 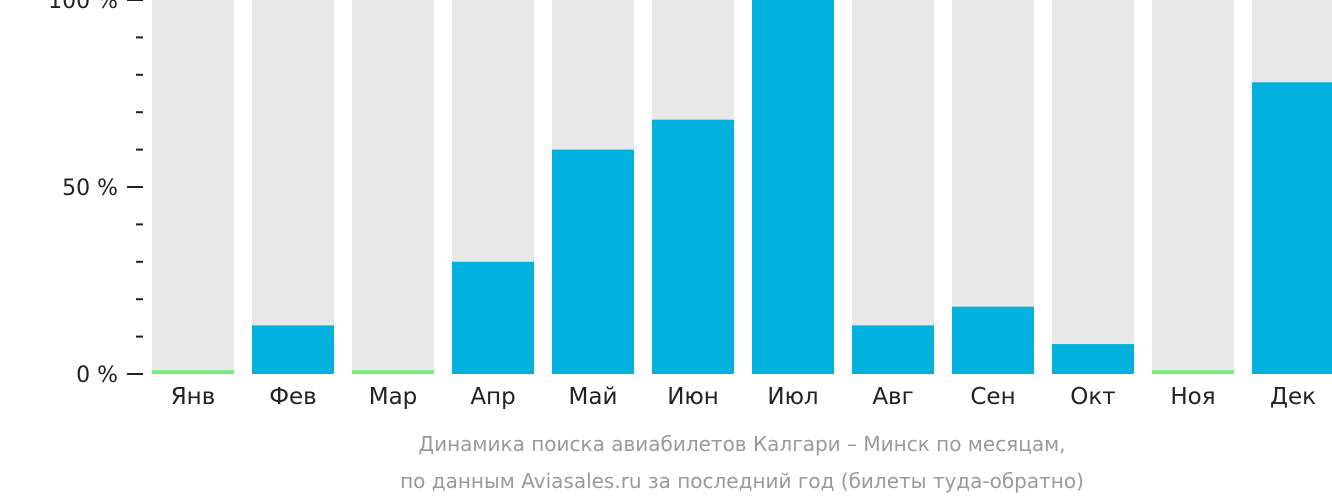 I want to click on y-tick-label: 100 %, so click(x=83, y=7).